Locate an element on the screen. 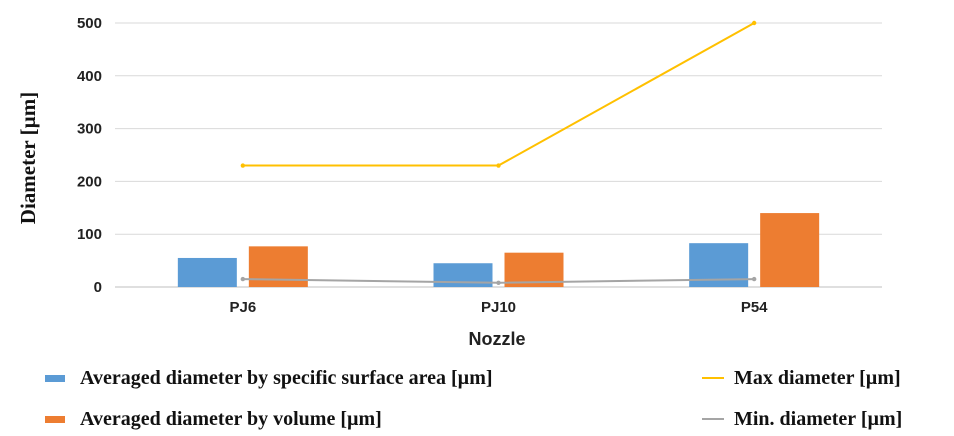 Image resolution: width=954 pixels, height=436 pixels. legend-label-2: Max diameter [µm] is located at coordinates (817, 378).